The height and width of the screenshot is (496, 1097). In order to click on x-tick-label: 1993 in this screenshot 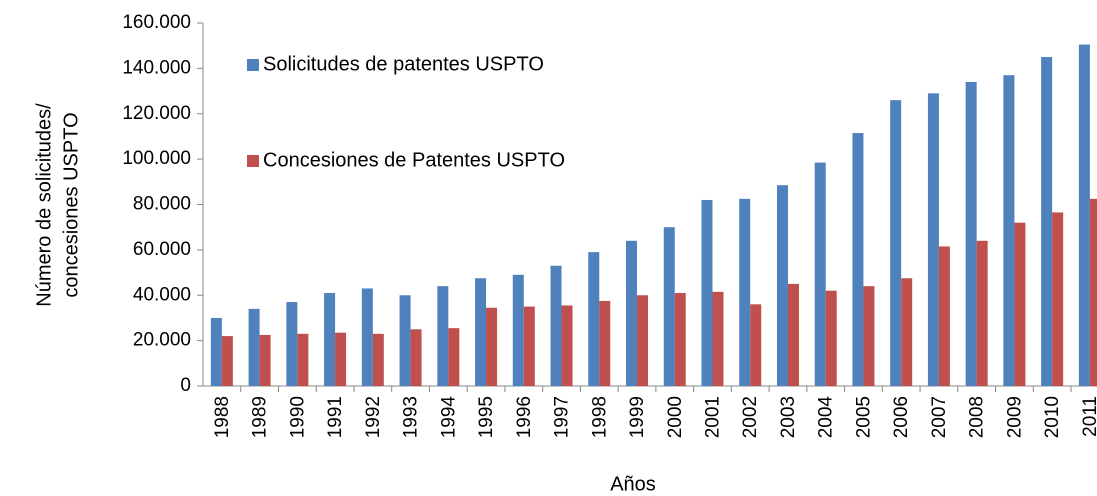, I will do `click(411, 417)`.